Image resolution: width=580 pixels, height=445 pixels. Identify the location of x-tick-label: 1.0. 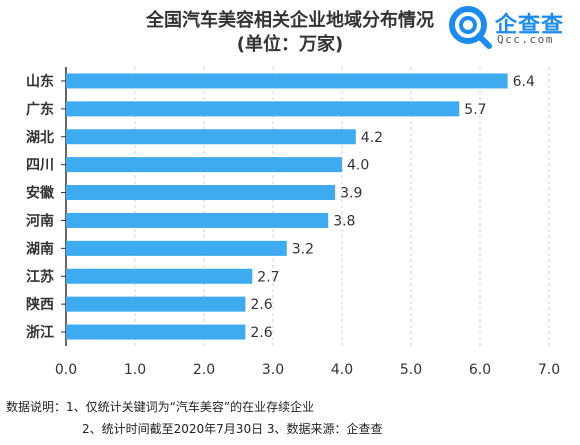
(135, 370).